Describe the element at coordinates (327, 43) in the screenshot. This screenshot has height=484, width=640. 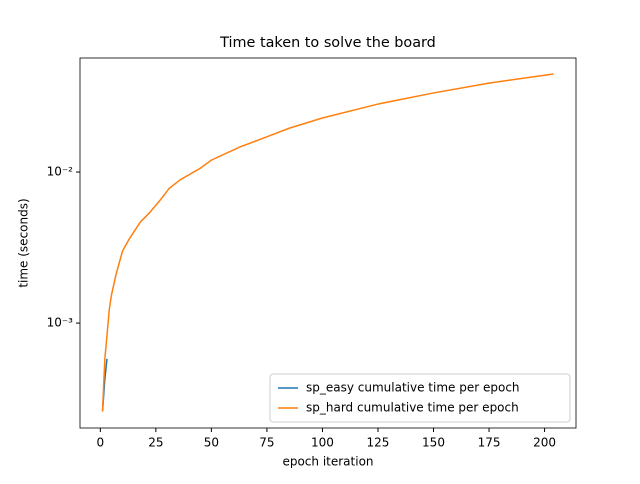
I see `chart-title: Time taken to solve the board` at that location.